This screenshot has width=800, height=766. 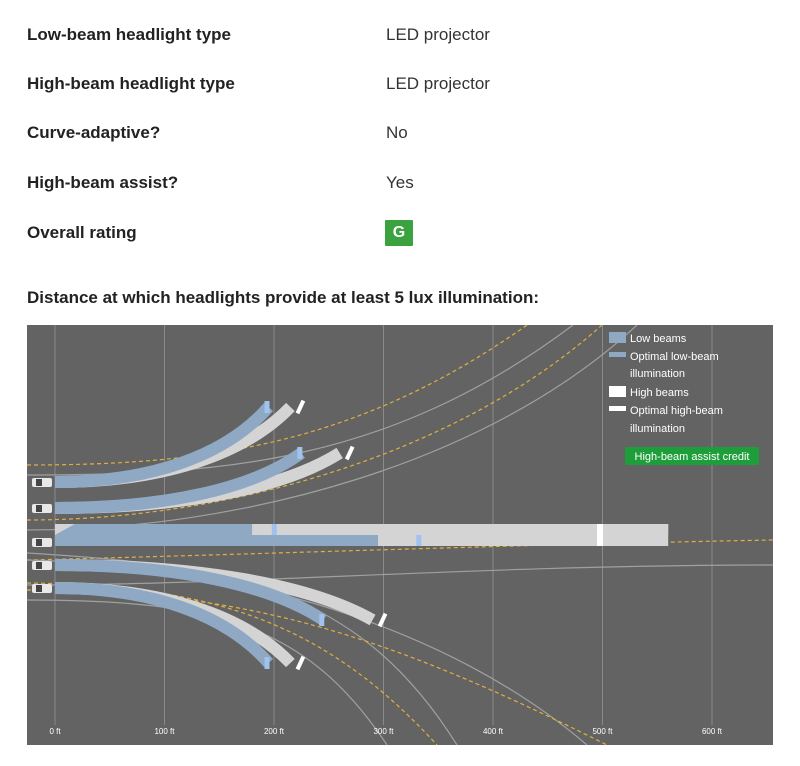 I want to click on spec-label: High-beam headlight type, so click(x=131, y=83).